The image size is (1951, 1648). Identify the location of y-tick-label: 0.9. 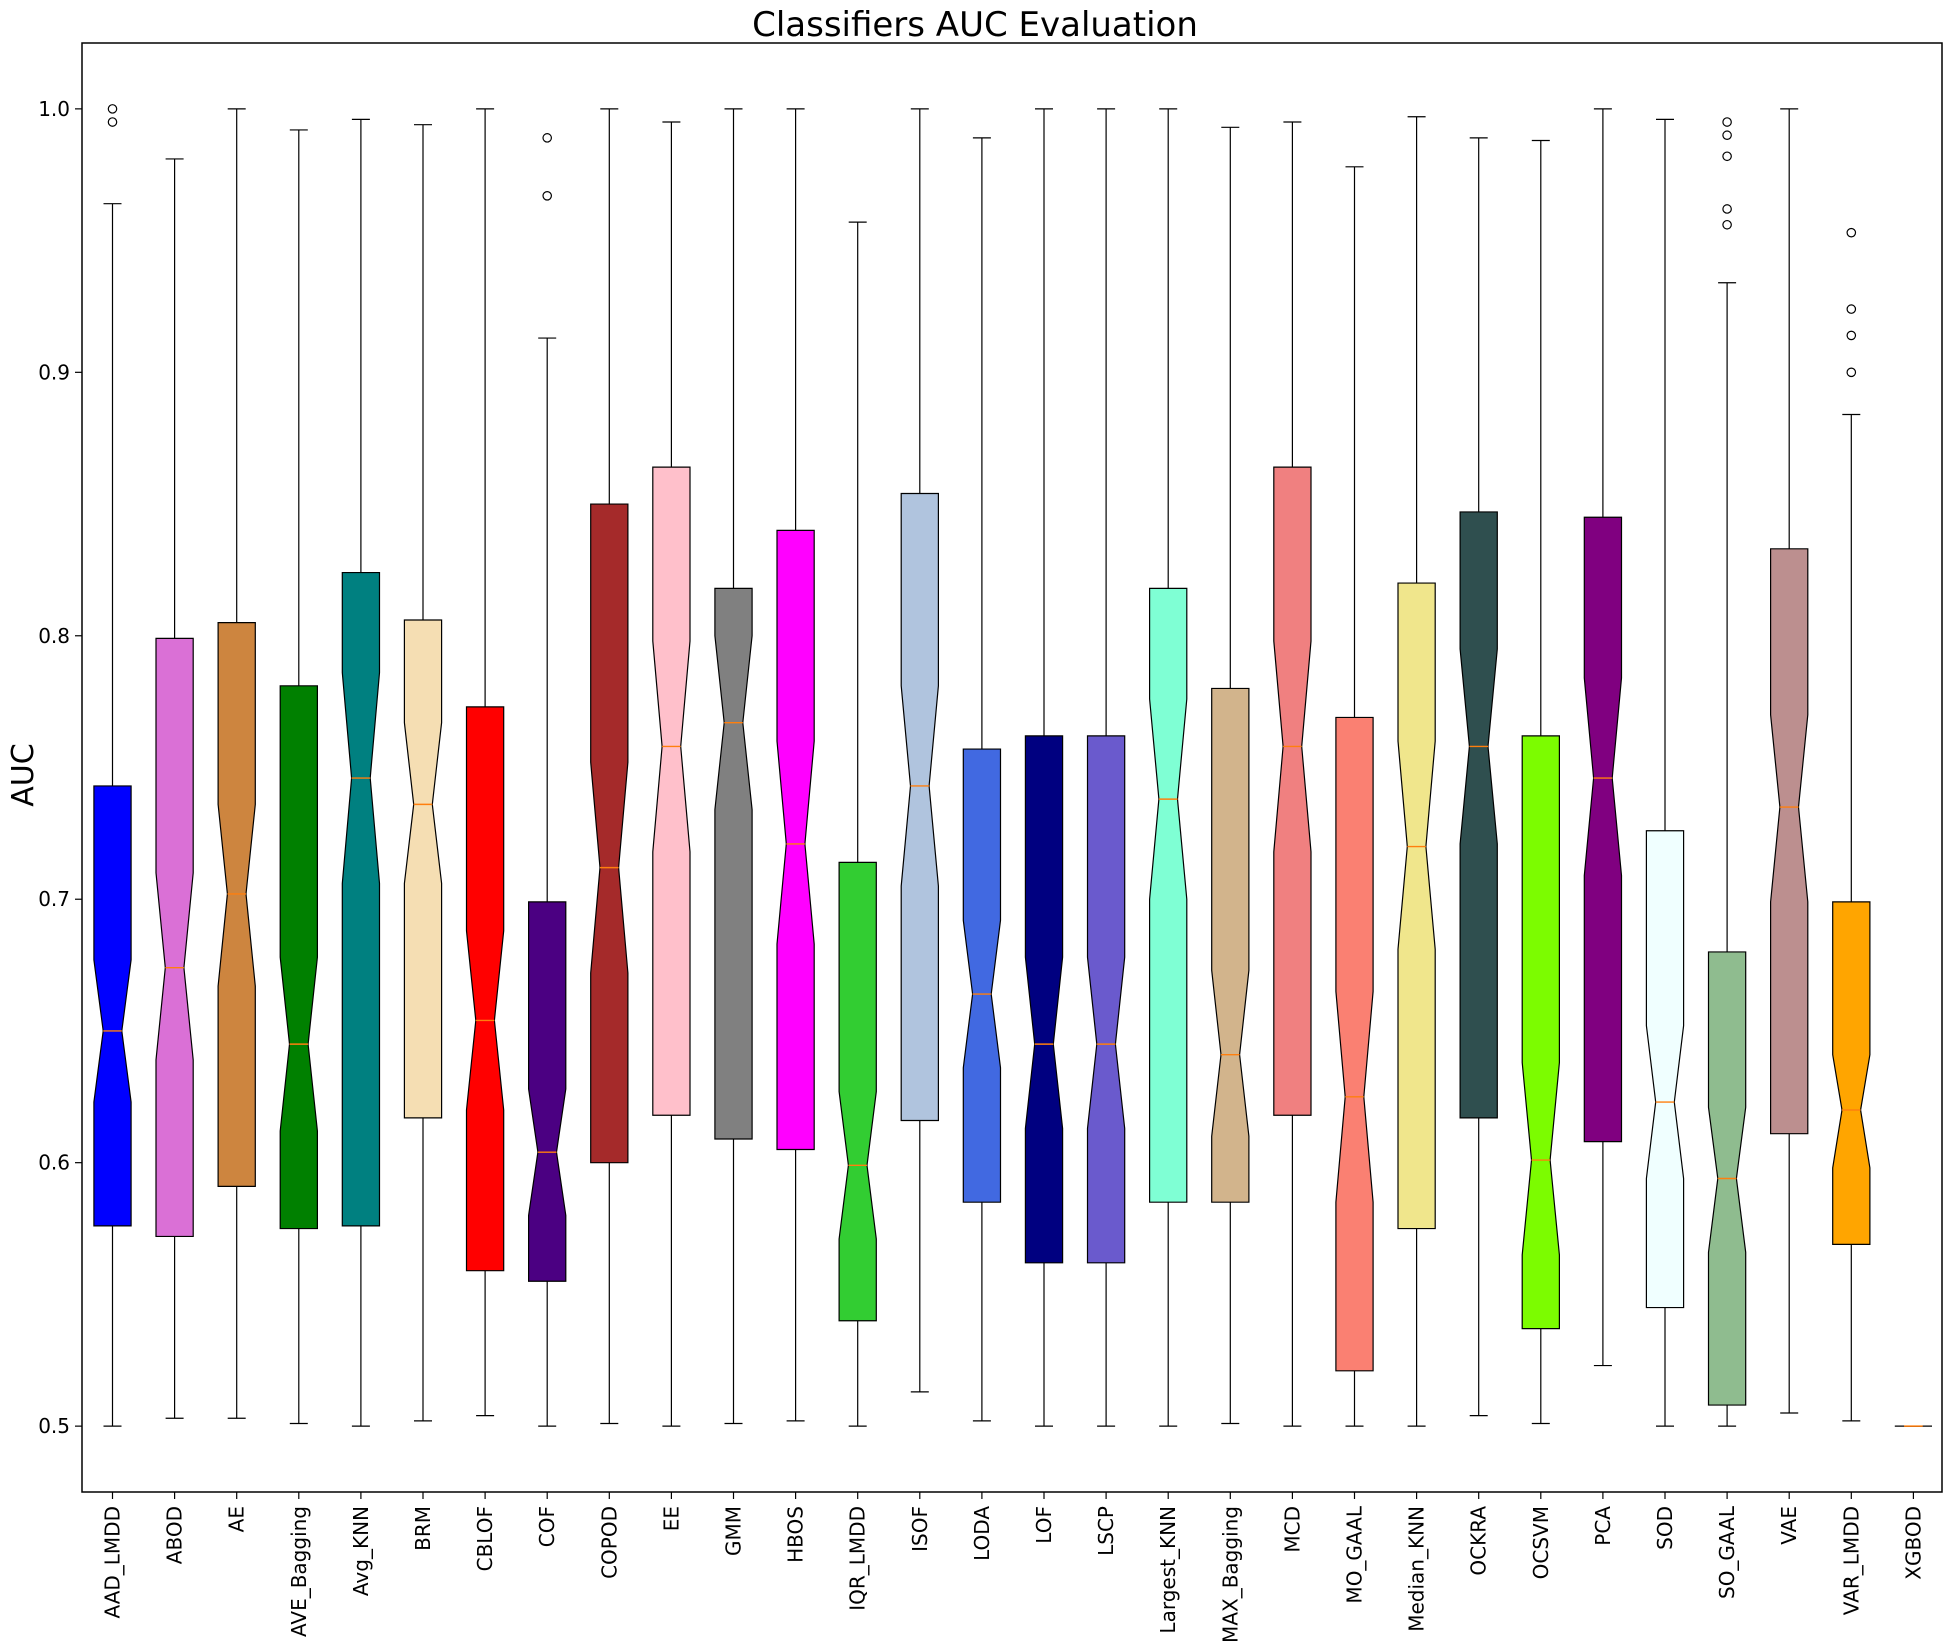
(54, 372).